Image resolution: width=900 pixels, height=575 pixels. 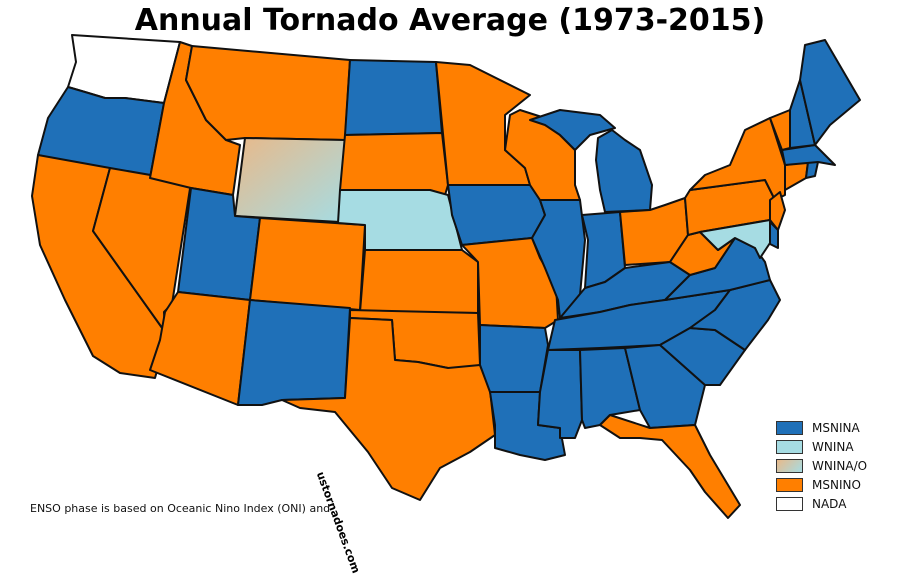 What do you see at coordinates (624, 171) in the screenshot?
I see `state-mi` at bounding box center [624, 171].